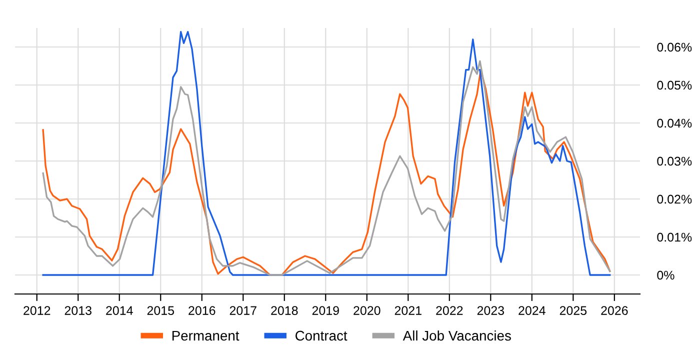 The width and height of the screenshot is (700, 350). Describe the element at coordinates (78, 310) in the screenshot. I see `x-tick-label: 2013` at that location.